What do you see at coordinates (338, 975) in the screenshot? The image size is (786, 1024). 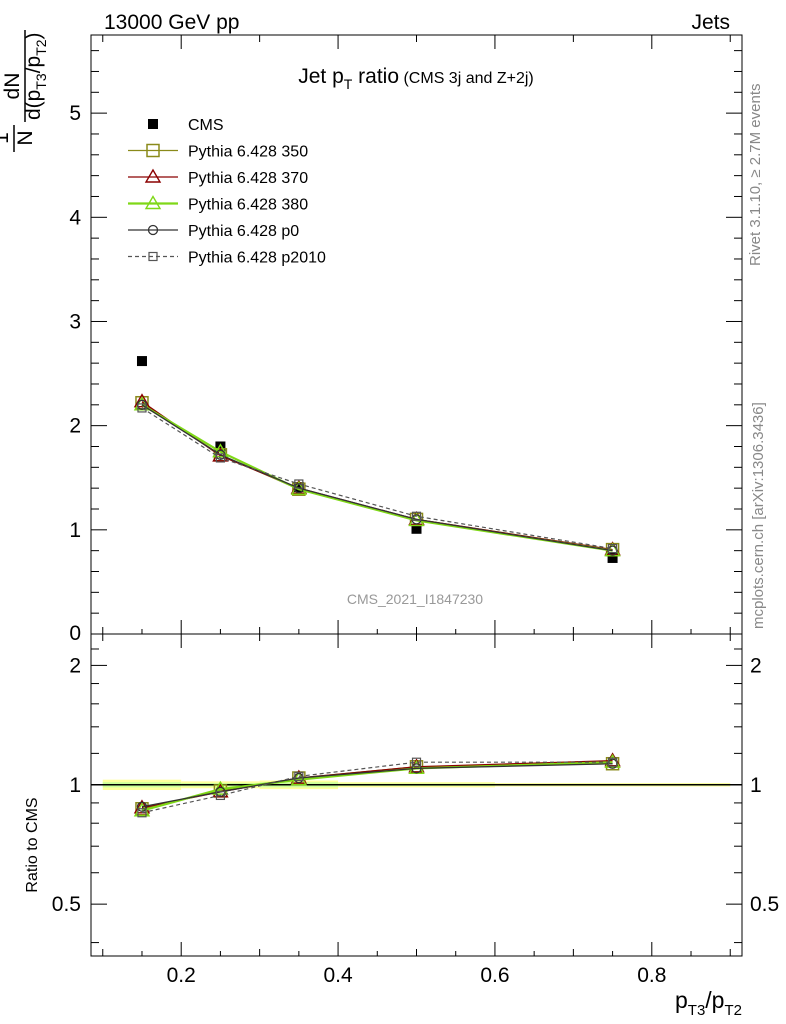 I see `xtick-label: 0.4` at bounding box center [338, 975].